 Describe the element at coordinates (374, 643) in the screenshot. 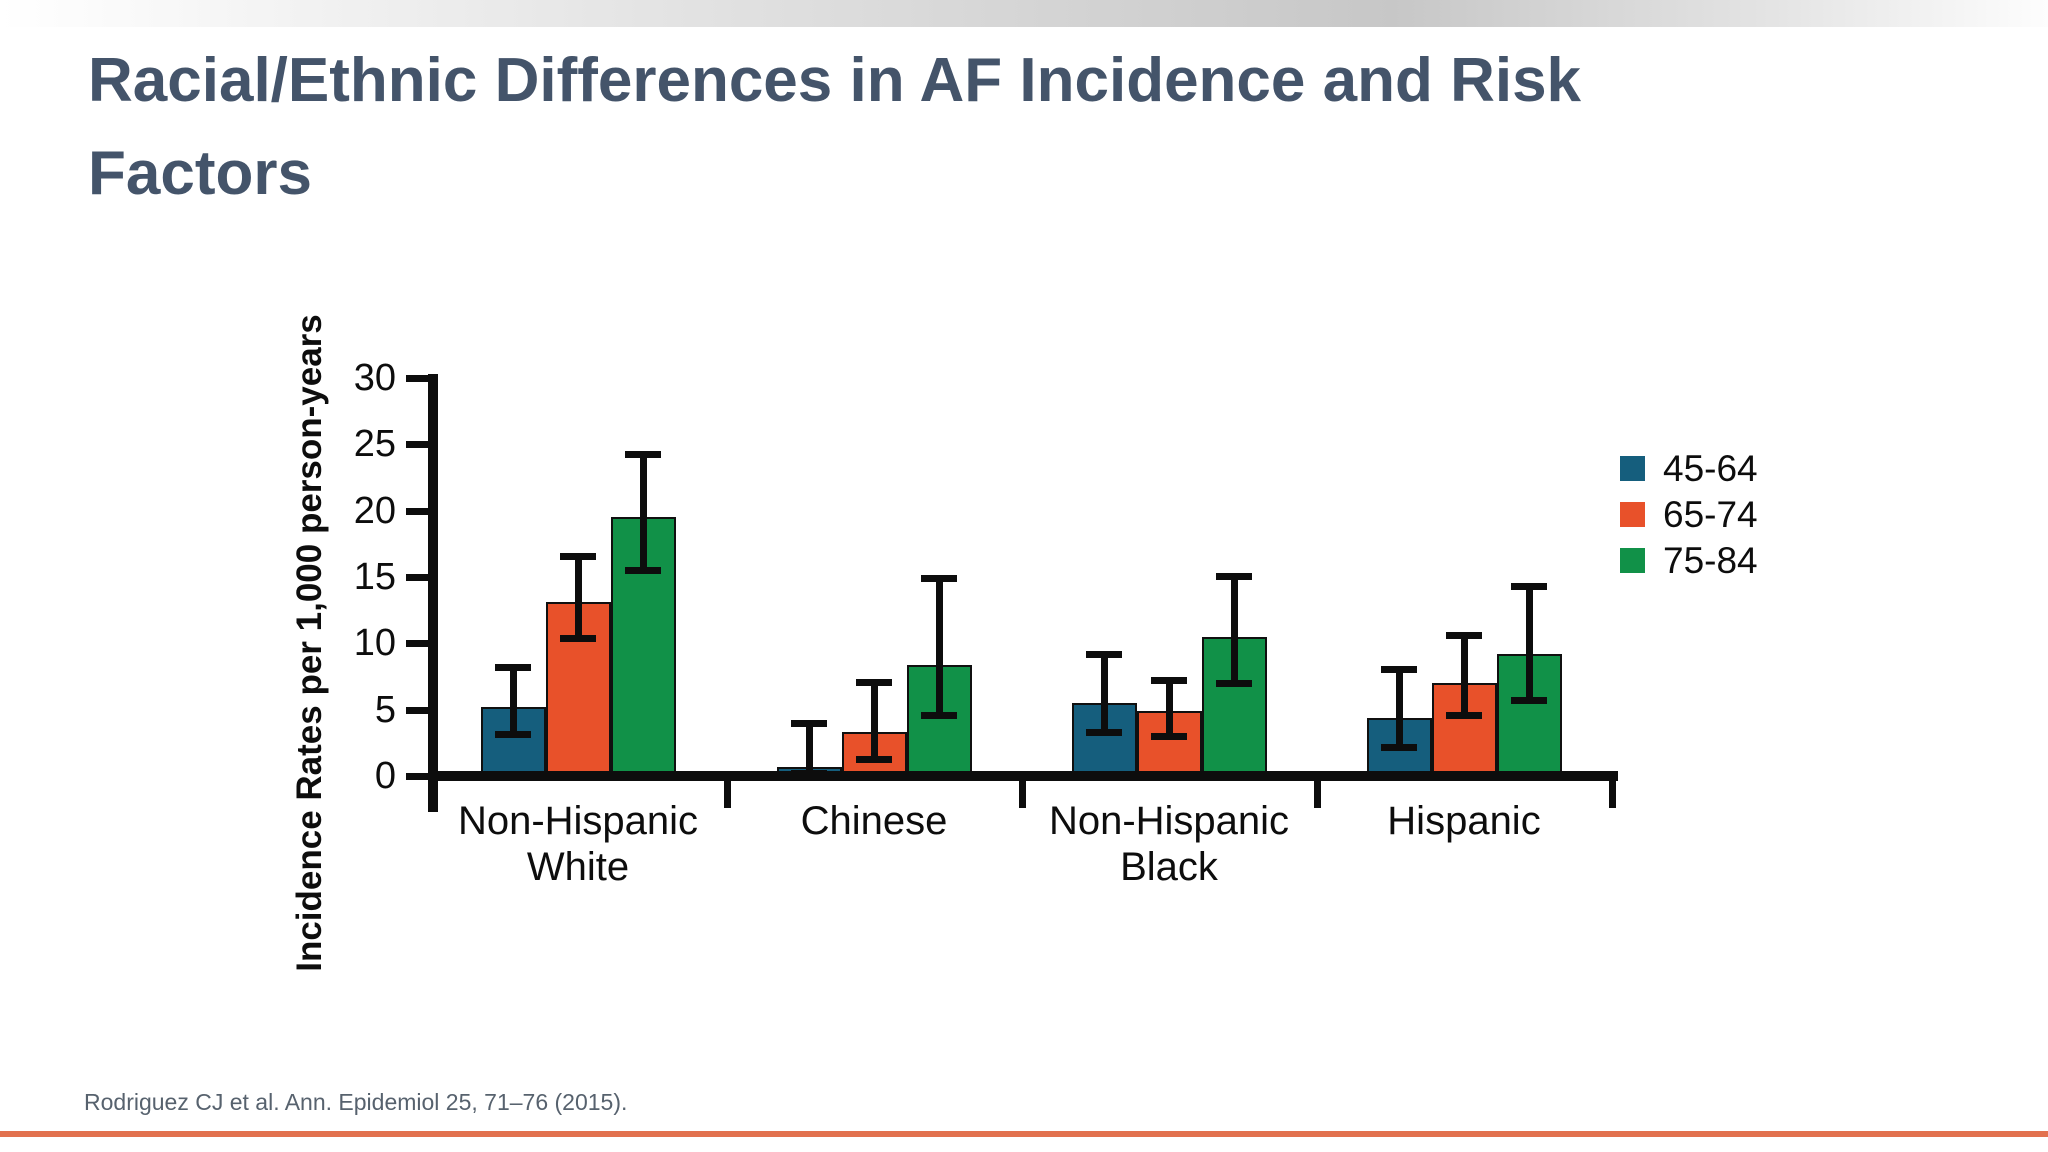

I see `y-tick-label: 10` at that location.